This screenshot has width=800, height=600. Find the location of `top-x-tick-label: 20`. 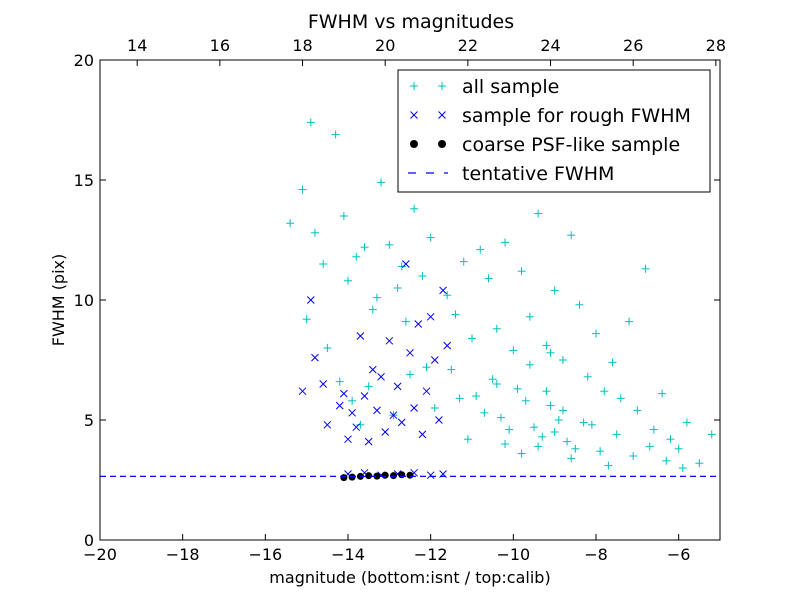

top-x-tick-label: 20 is located at coordinates (385, 45).